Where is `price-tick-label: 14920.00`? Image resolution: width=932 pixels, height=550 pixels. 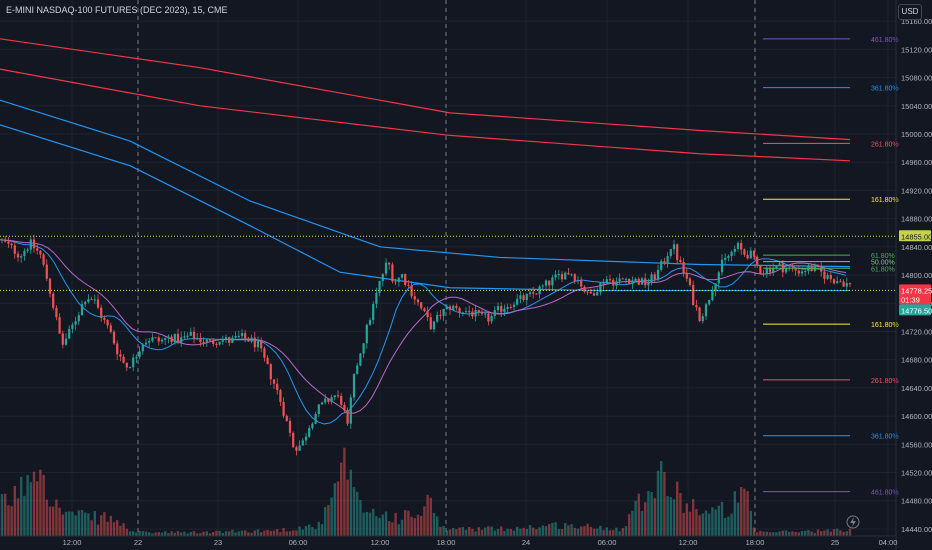
price-tick-label: 14920.00 is located at coordinates (916, 190).